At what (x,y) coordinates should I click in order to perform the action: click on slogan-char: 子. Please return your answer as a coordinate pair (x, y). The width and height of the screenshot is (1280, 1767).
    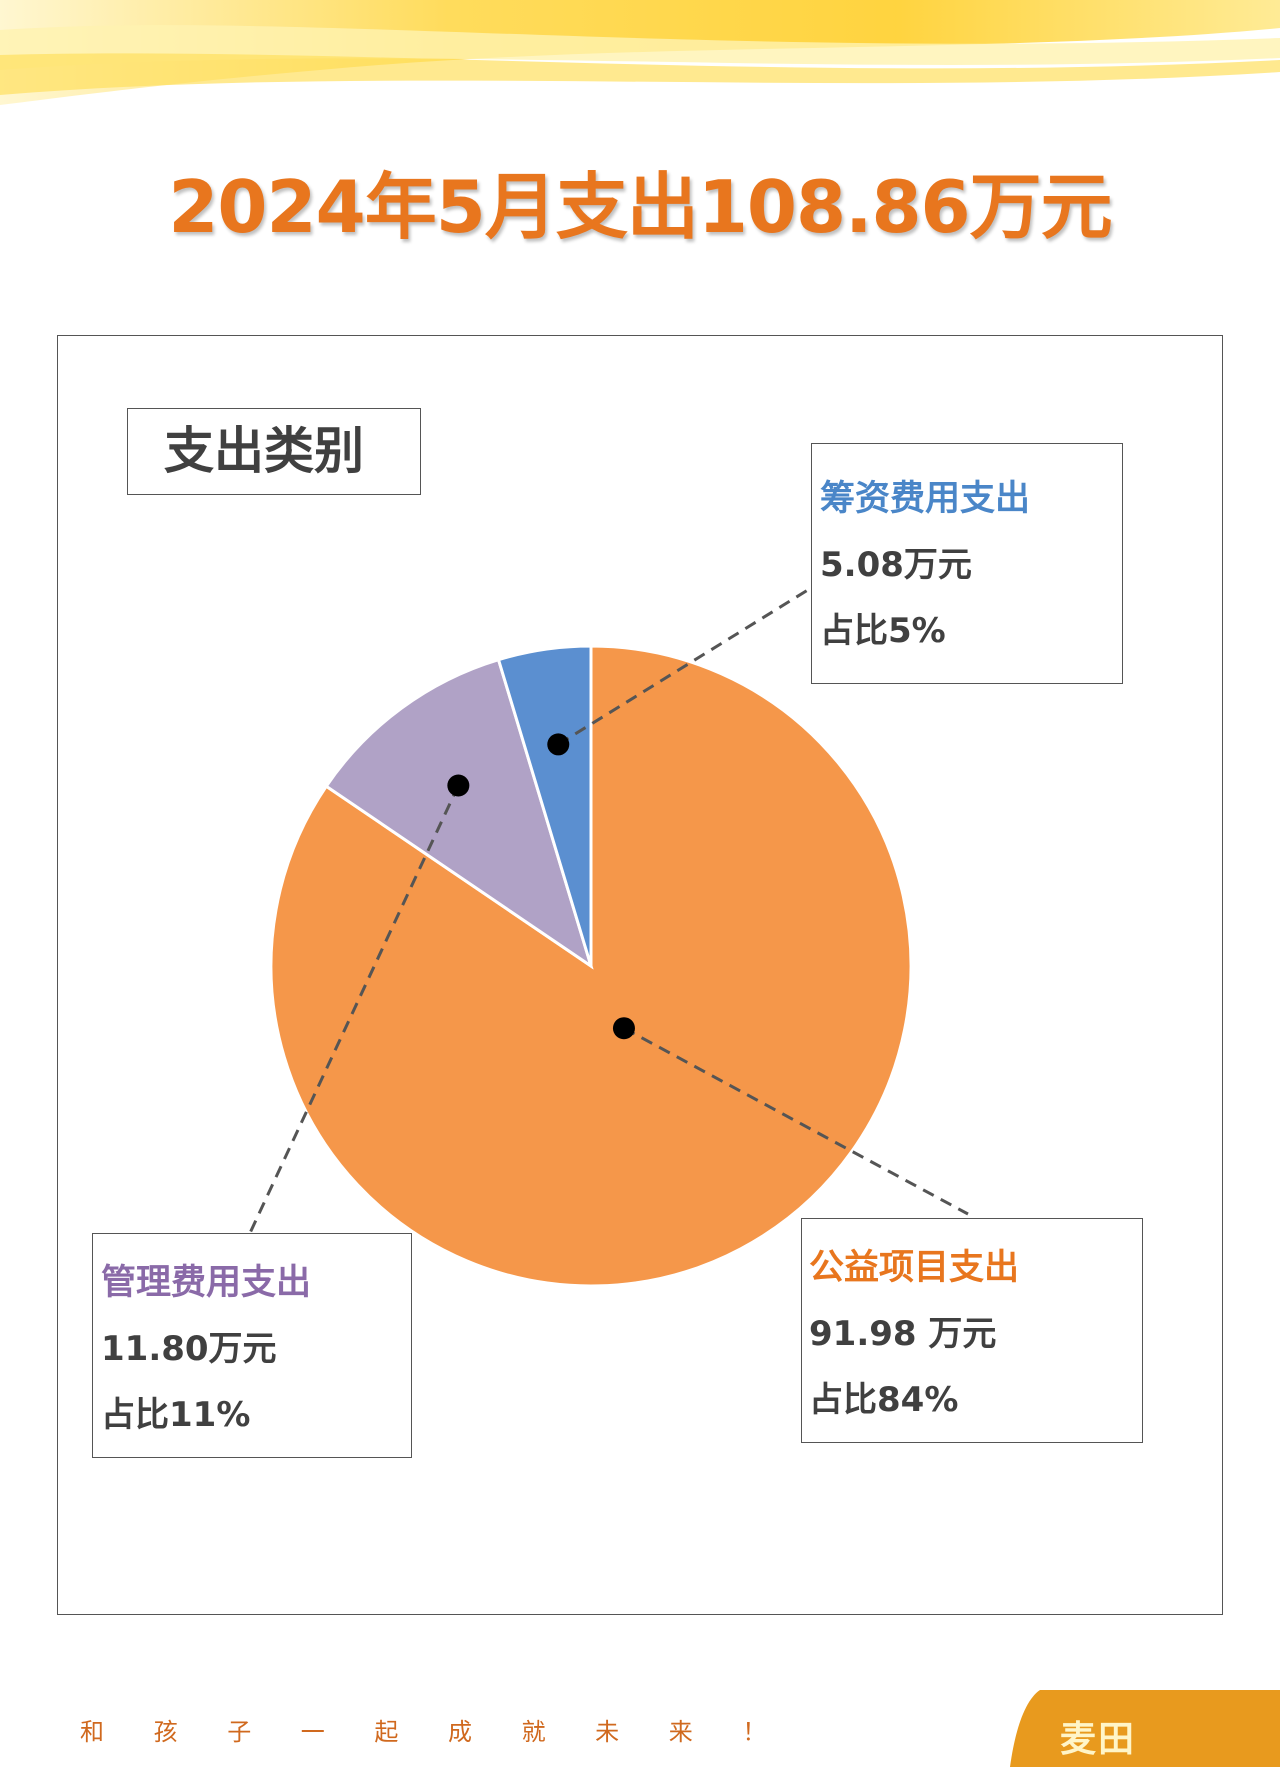
    Looking at the image, I should click on (239, 1732).